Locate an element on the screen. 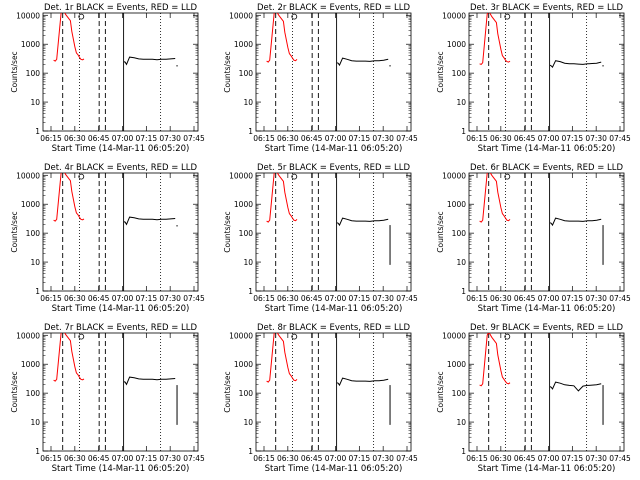 The image size is (640, 480). chart-title: Det. 3r BLACK = Events, RED = LLD is located at coordinates (547, 8).